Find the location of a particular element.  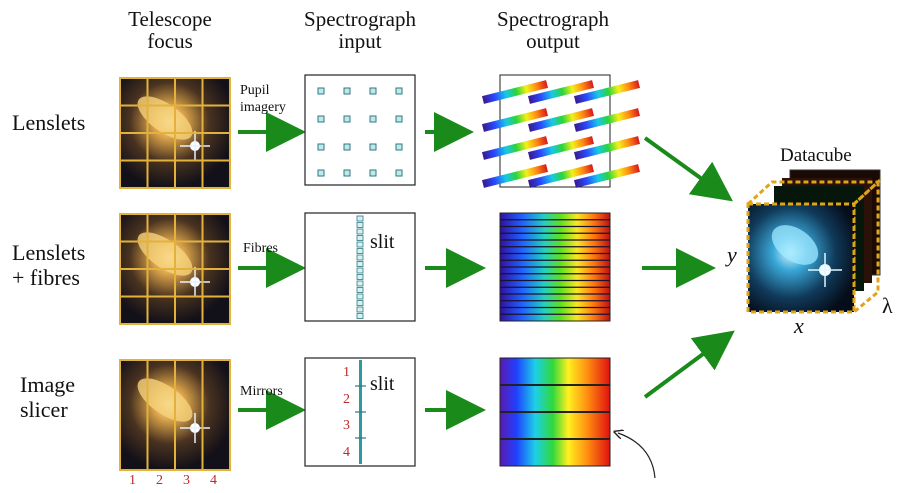

arrows-to-datacube is located at coordinates (688, 267).